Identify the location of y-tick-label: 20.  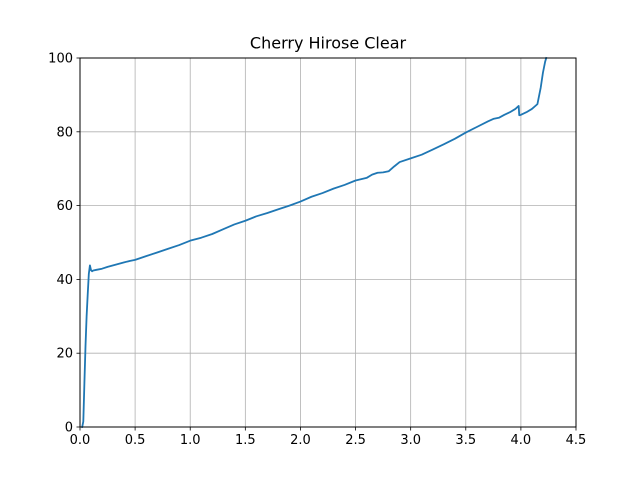
(64, 354).